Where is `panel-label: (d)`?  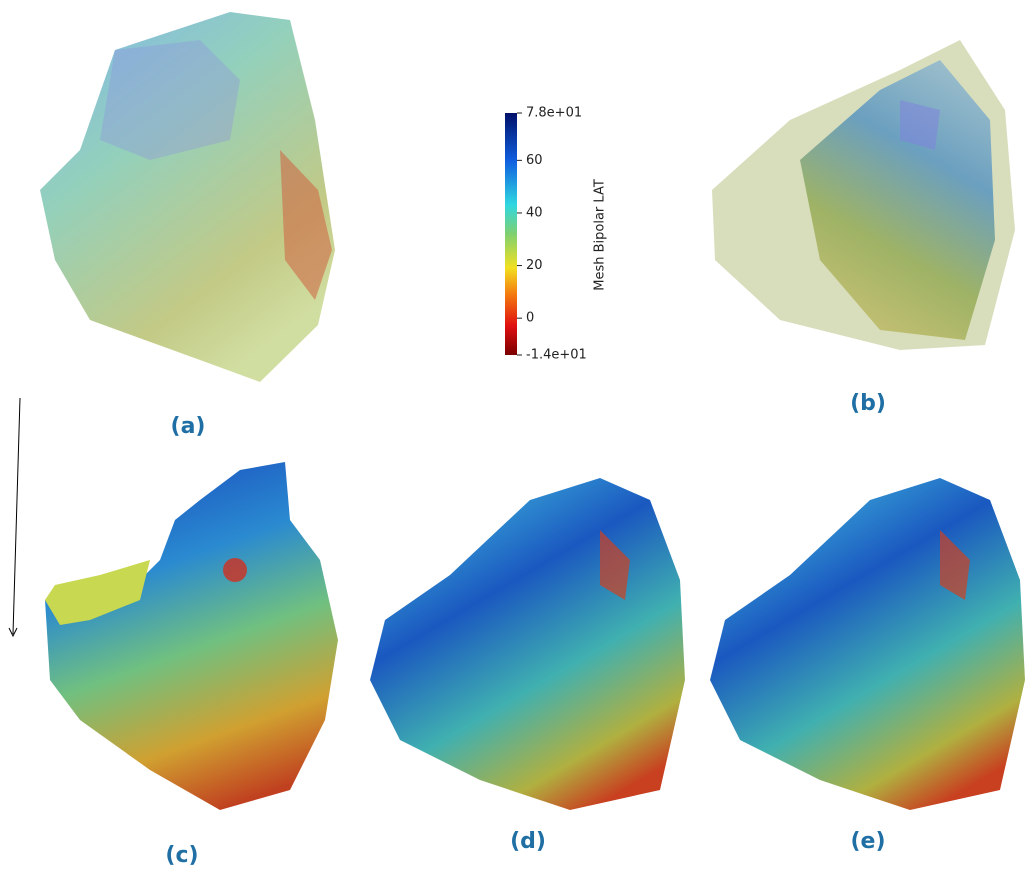 panel-label: (d) is located at coordinates (528, 841).